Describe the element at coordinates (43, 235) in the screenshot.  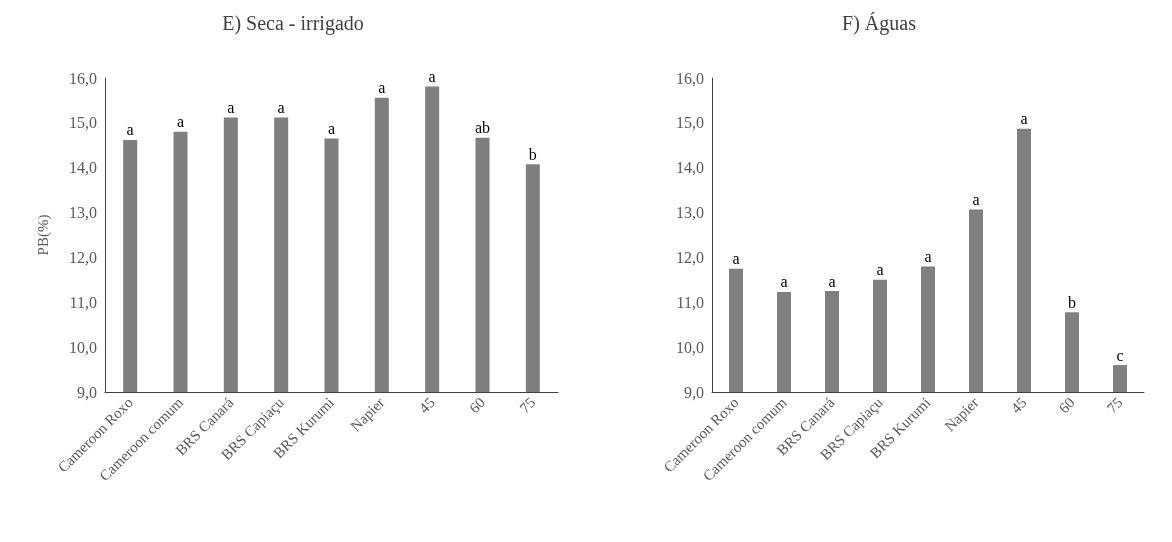
I see `y-axis-title: PB(%)` at that location.